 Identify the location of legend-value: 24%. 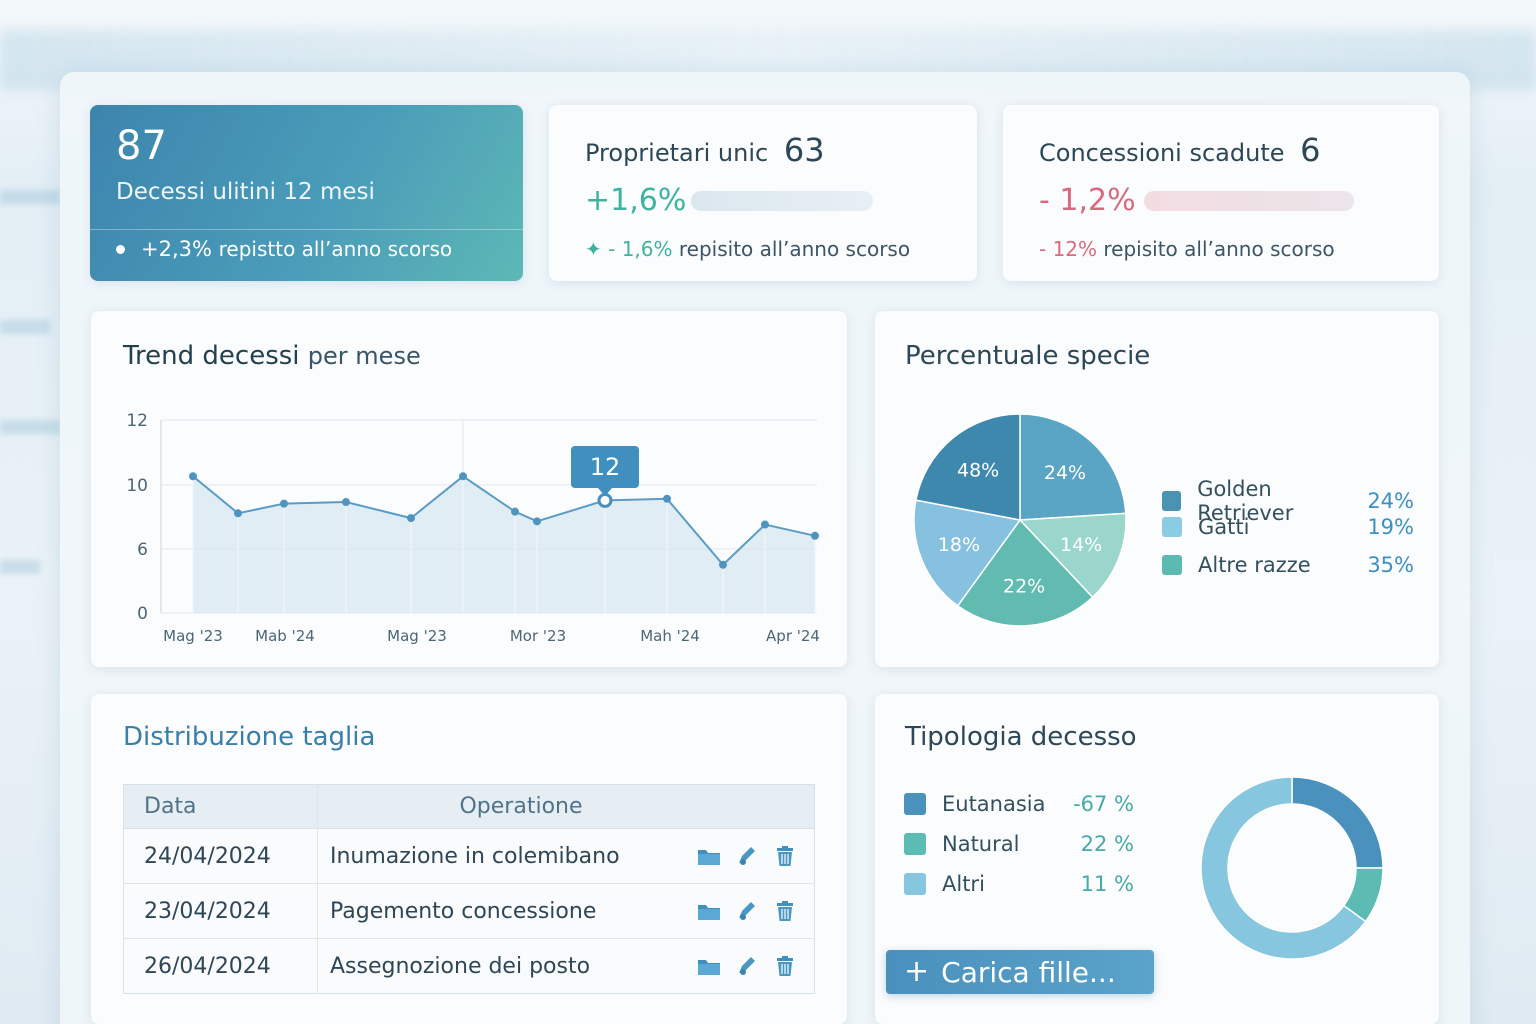
(1390, 501).